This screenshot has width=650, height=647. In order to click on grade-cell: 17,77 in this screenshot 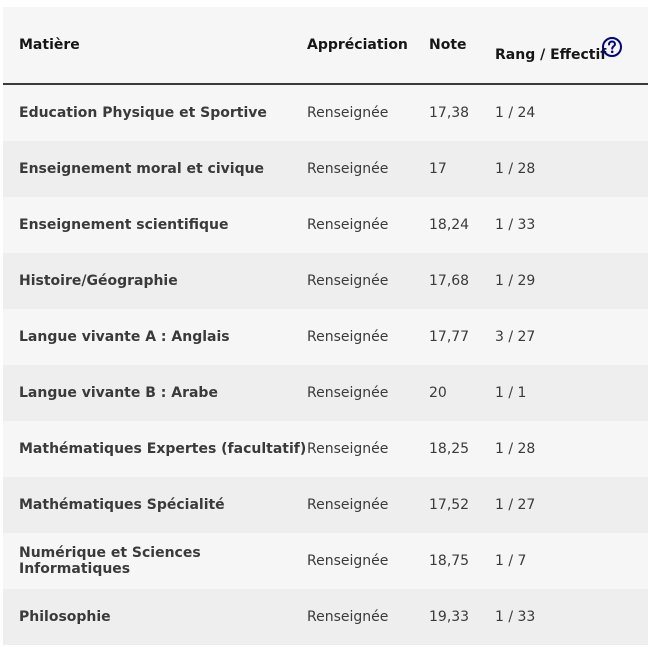, I will do `click(462, 337)`.